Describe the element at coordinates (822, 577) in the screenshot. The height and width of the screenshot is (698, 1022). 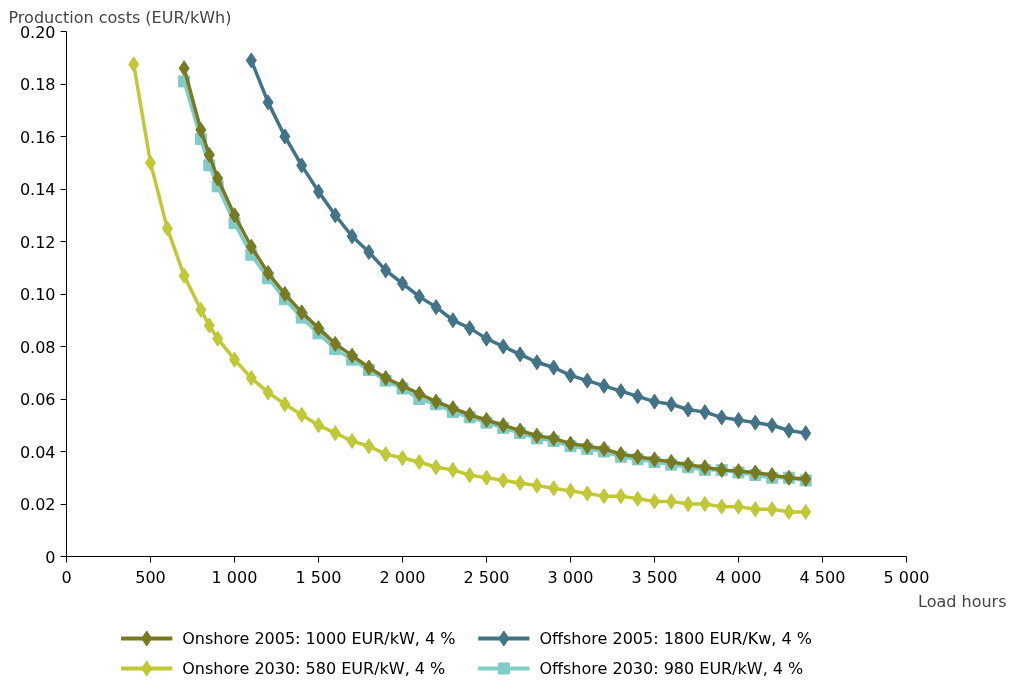
I see `x-tick-label: 4 500` at that location.